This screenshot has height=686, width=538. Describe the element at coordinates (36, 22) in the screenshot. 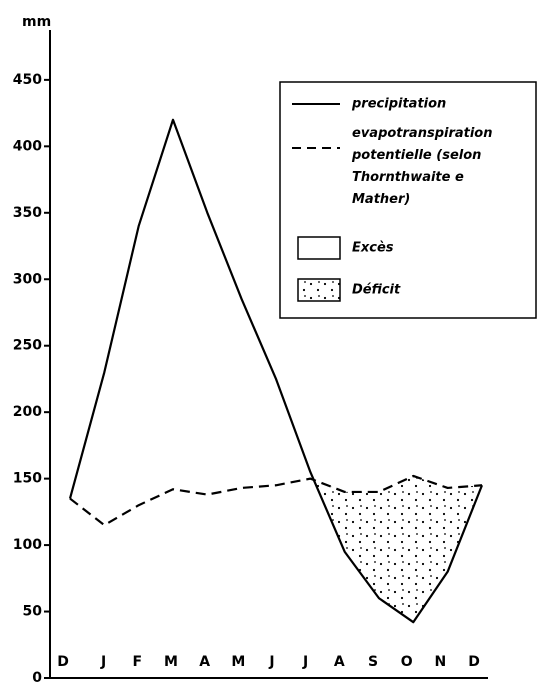

I see `y-axis-label: mm` at that location.